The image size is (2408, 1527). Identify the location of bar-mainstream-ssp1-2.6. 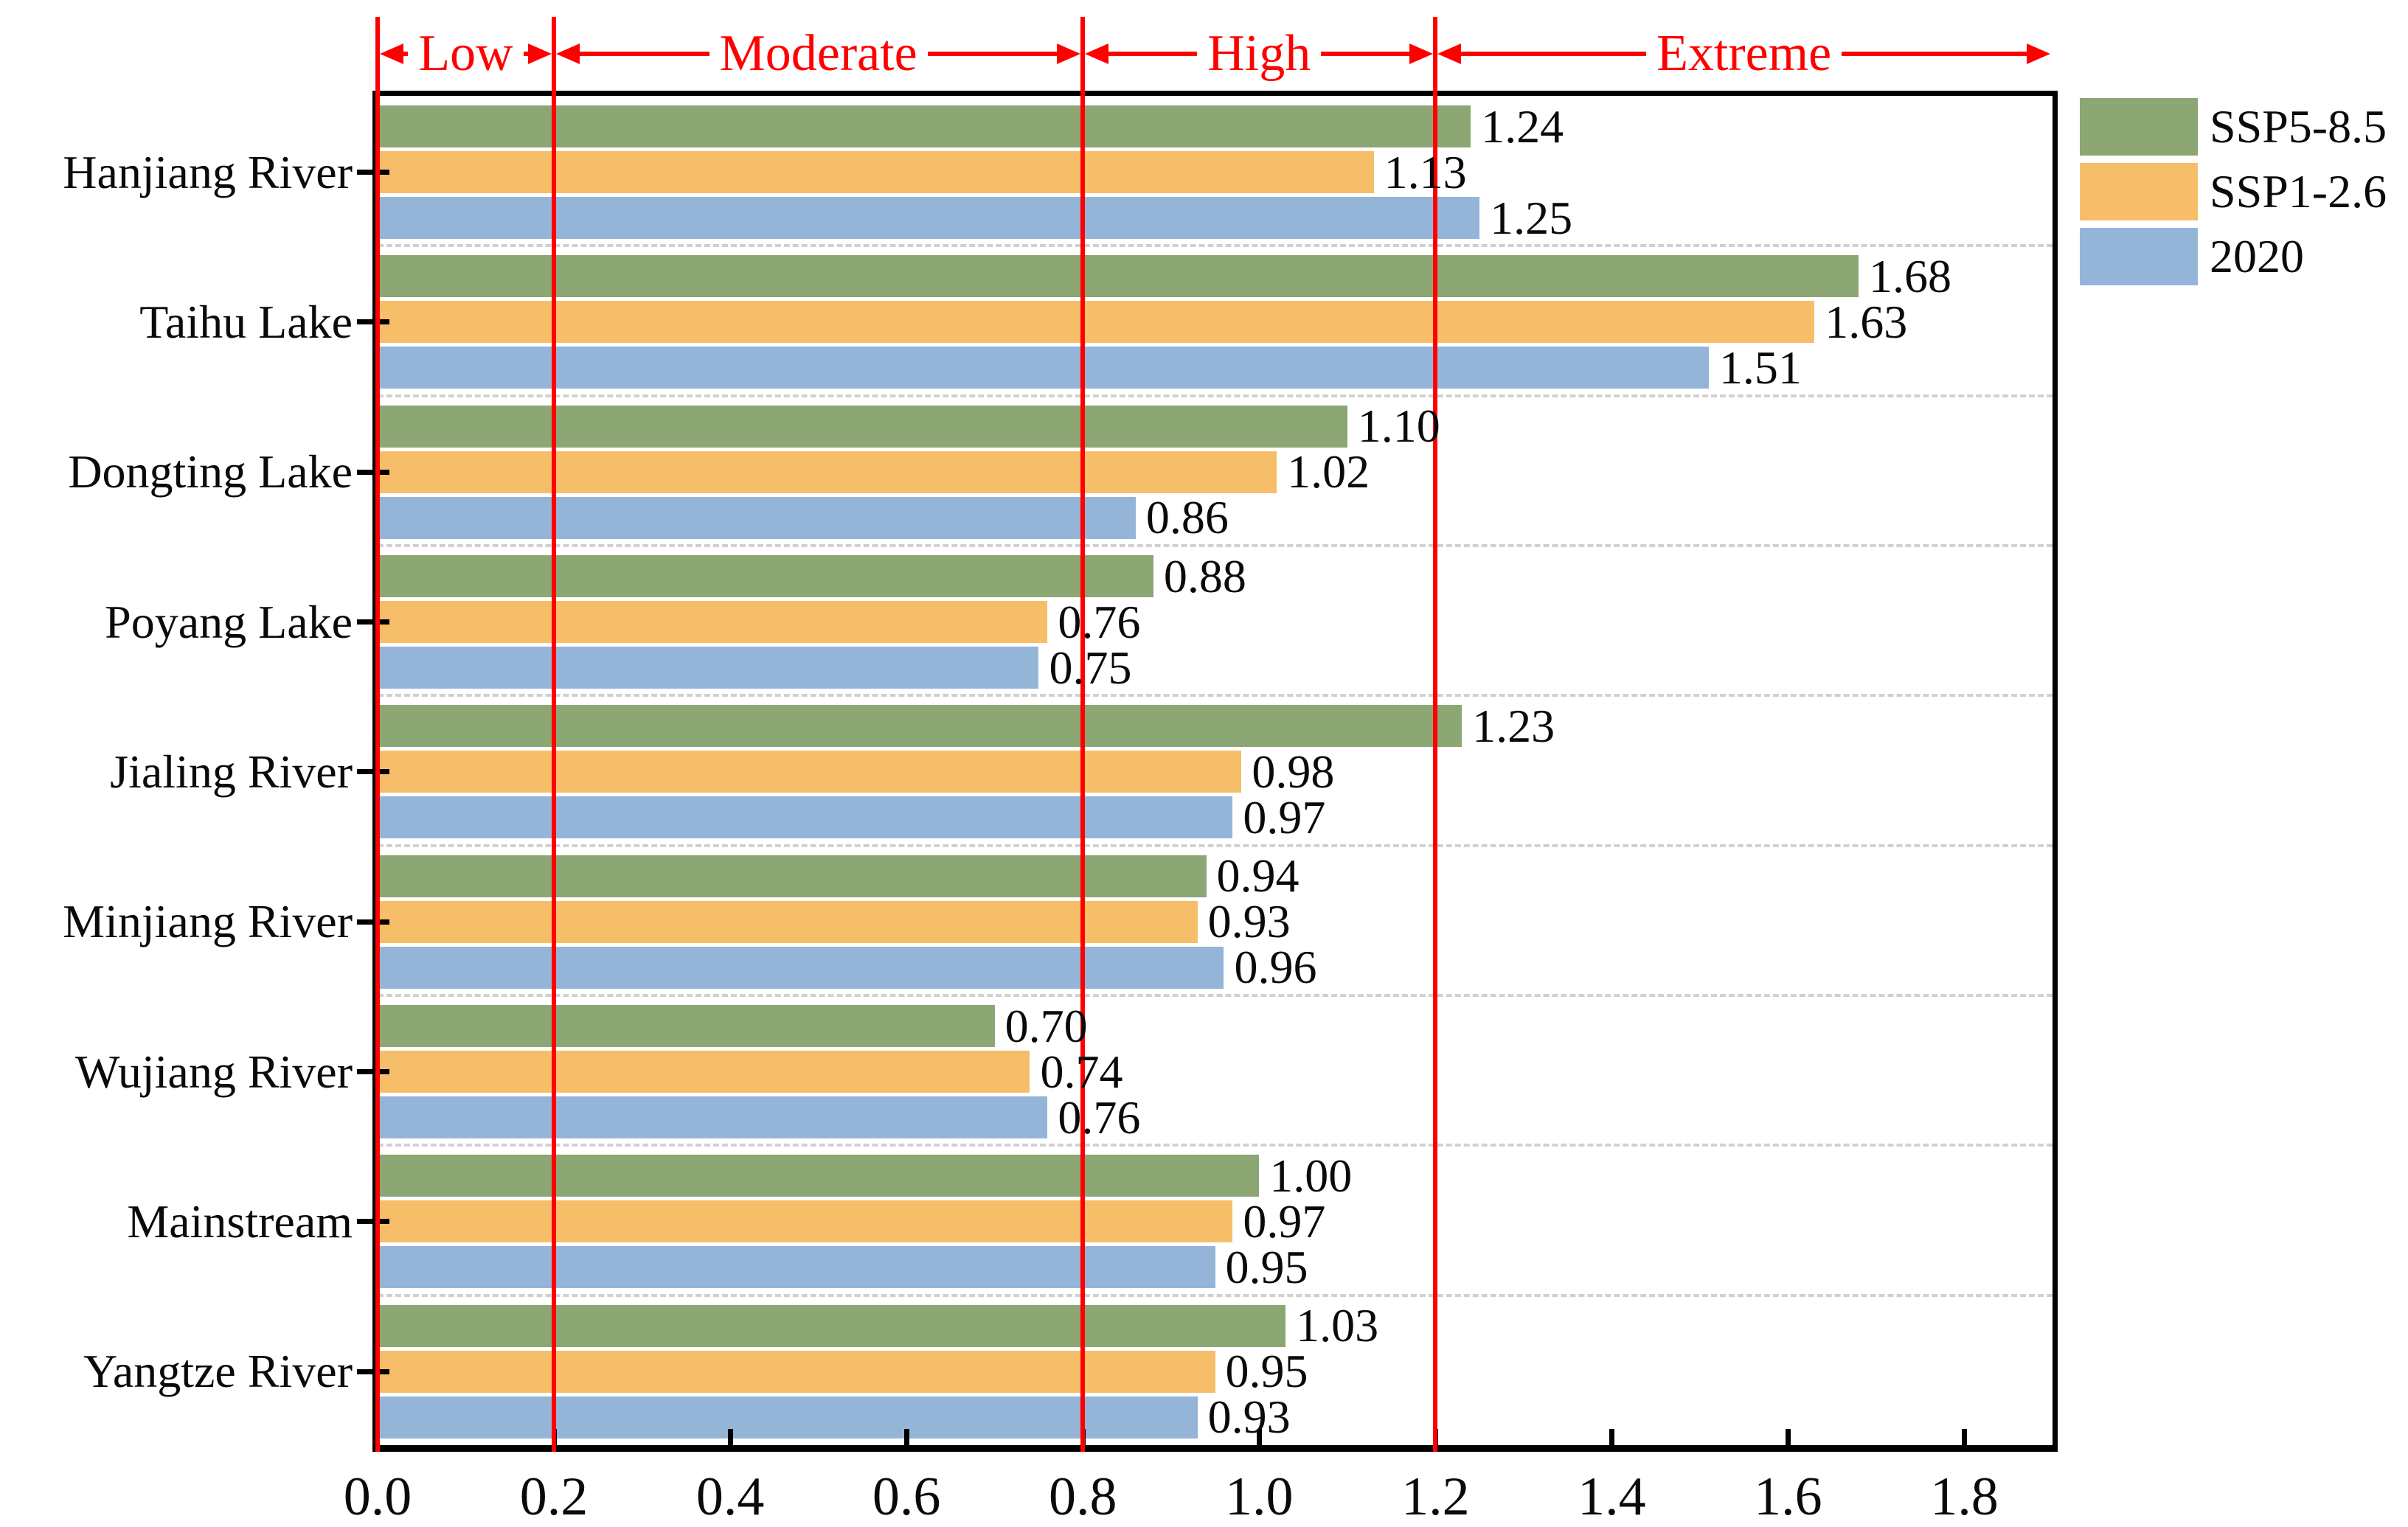
(805, 1222).